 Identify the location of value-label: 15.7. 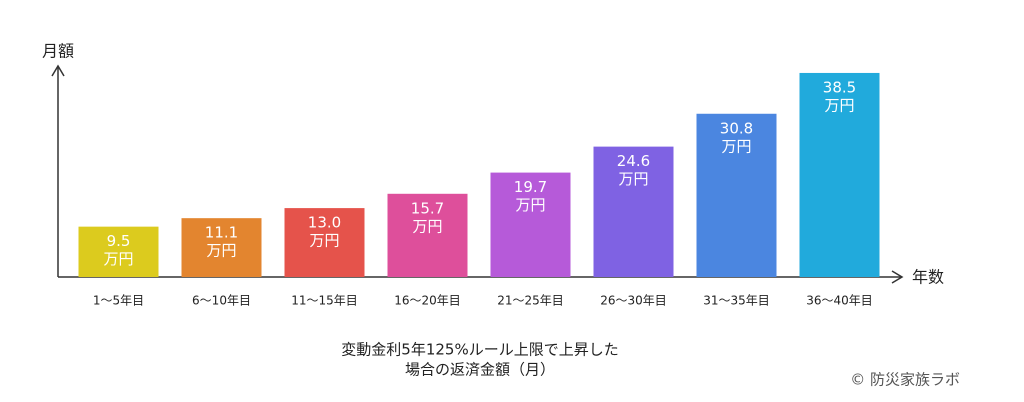
(427, 208).